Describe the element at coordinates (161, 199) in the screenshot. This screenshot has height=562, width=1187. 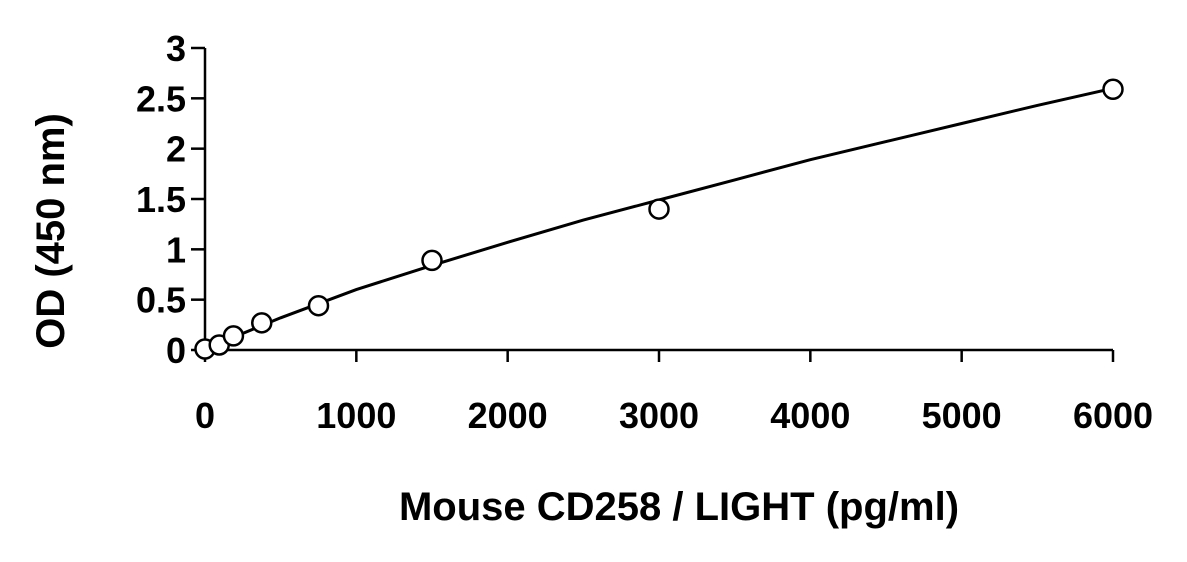
I see `y-tick-label: 1.5` at that location.